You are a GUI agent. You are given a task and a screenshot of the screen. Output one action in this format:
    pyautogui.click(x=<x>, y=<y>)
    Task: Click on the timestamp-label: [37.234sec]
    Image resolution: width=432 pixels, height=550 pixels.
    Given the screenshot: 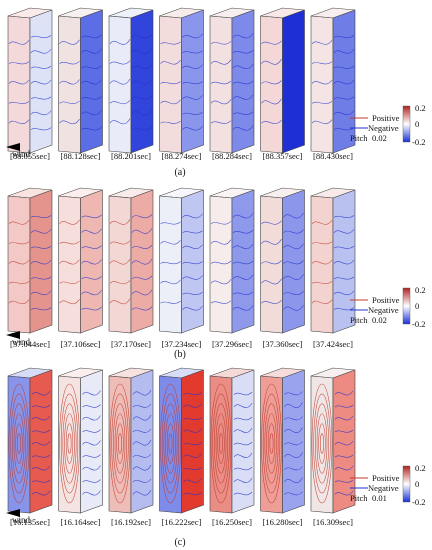 What is the action you would take?
    pyautogui.click(x=182, y=344)
    